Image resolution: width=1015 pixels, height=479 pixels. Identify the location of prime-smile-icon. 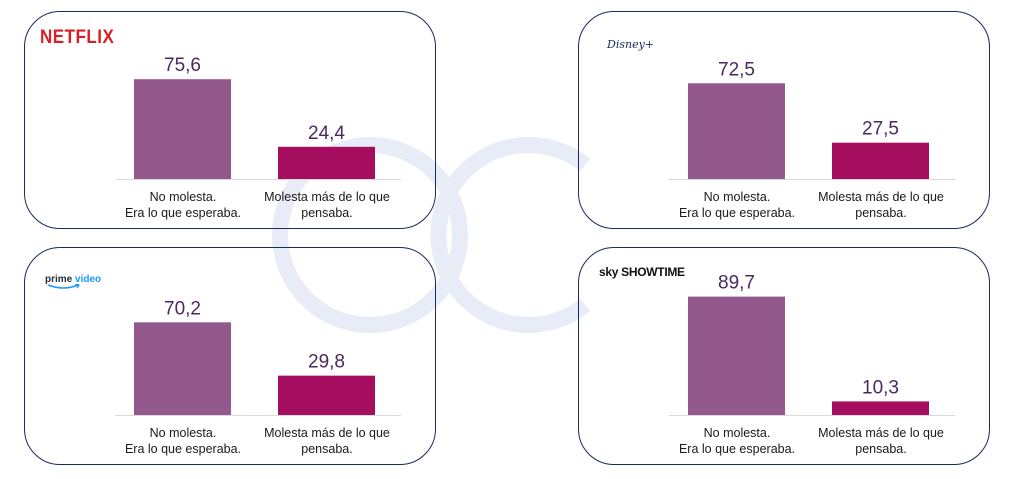
(63, 286).